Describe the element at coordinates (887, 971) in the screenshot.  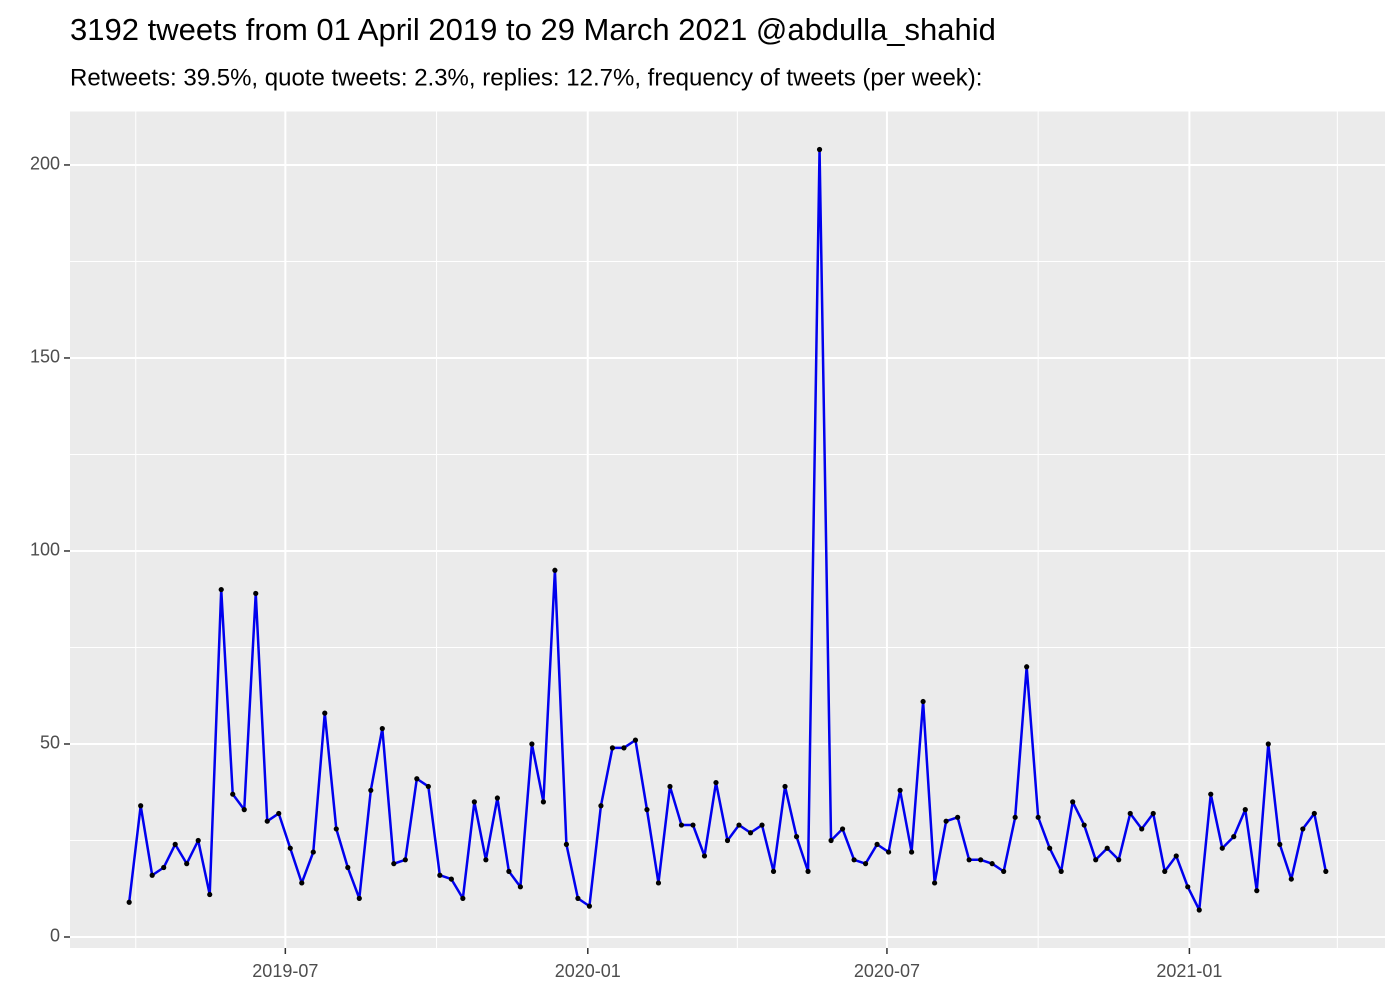
I see `x-tick-label: 2020-07` at that location.